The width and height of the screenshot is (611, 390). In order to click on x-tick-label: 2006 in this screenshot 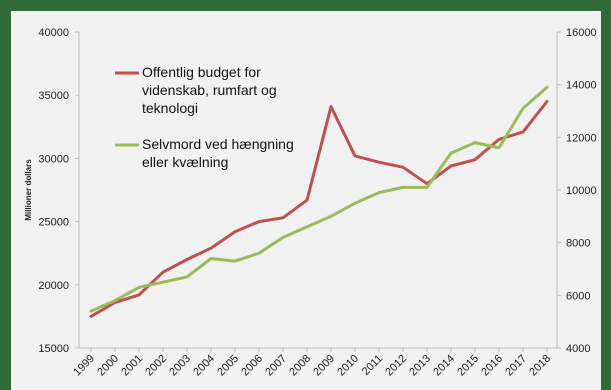, I will do `click(252, 366)`.